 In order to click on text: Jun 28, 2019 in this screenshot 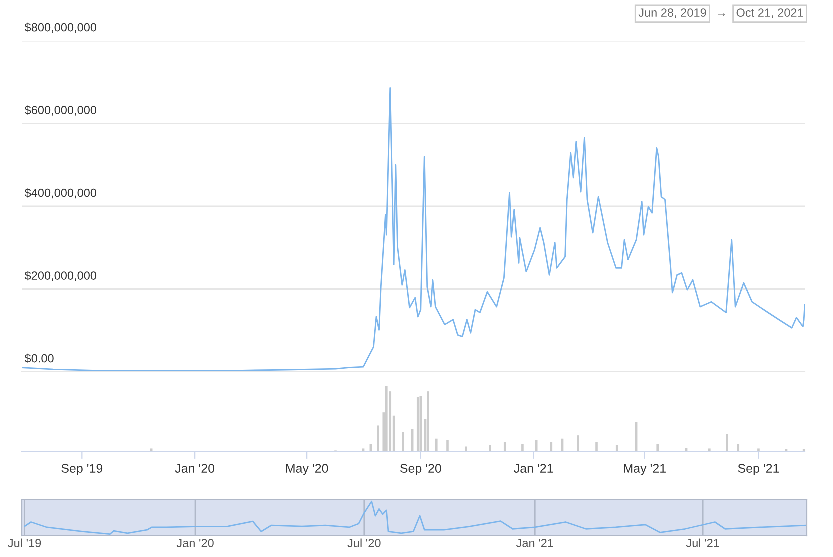, I will do `click(672, 13)`.